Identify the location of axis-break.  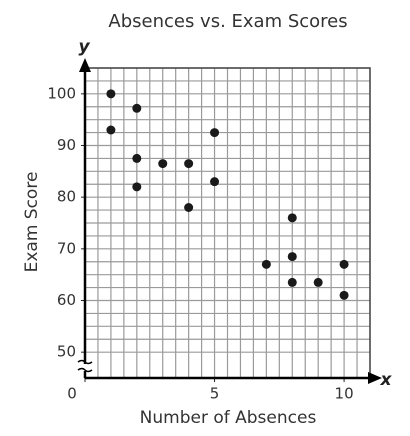
(85, 366).